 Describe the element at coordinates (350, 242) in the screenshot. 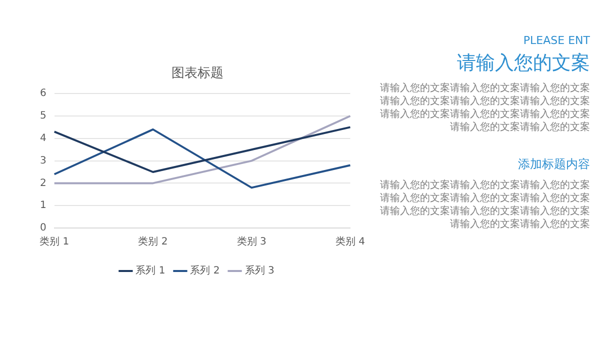

I see `x-tick-label: 类别 4` at that location.